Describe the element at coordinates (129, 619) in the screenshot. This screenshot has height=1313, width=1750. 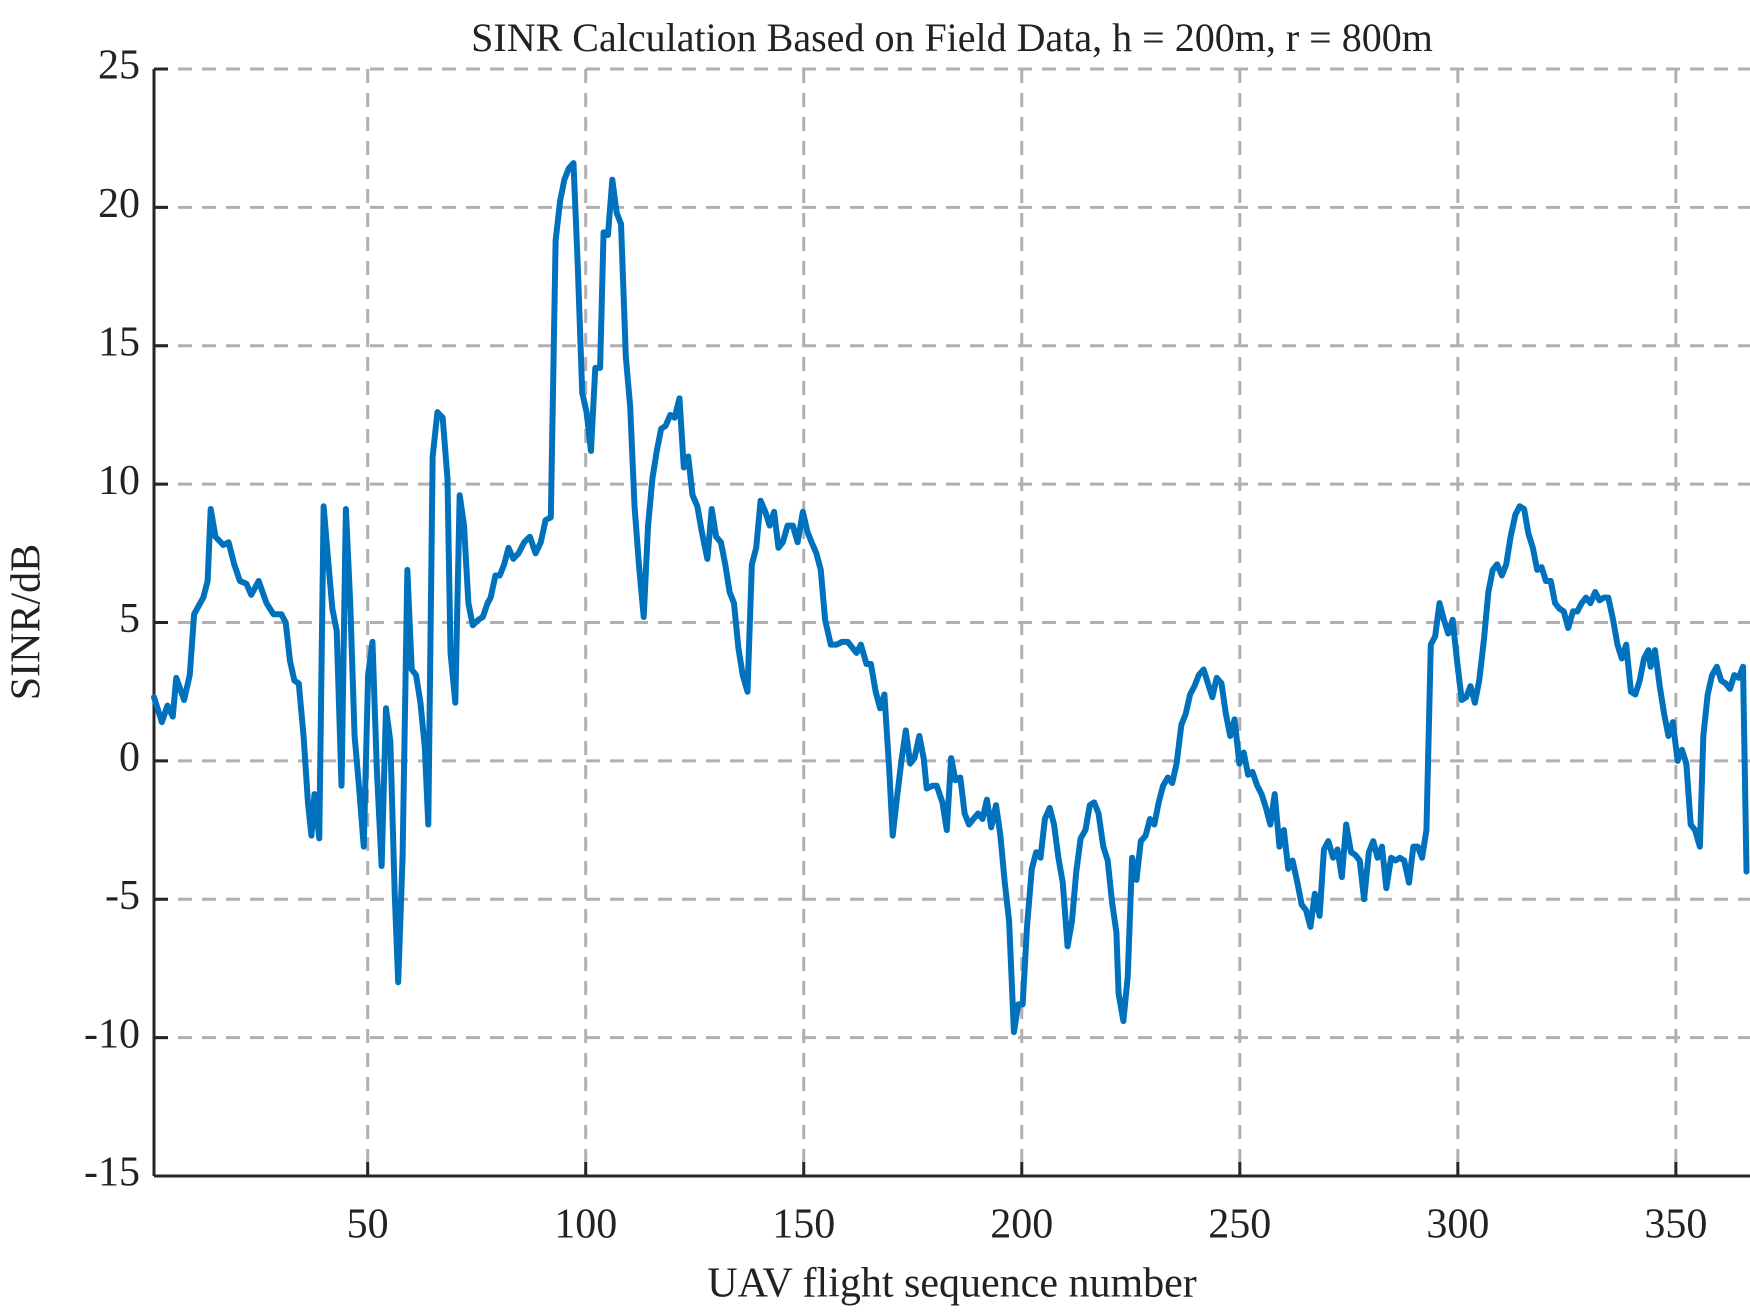
I see `y-tick-label: 5` at that location.